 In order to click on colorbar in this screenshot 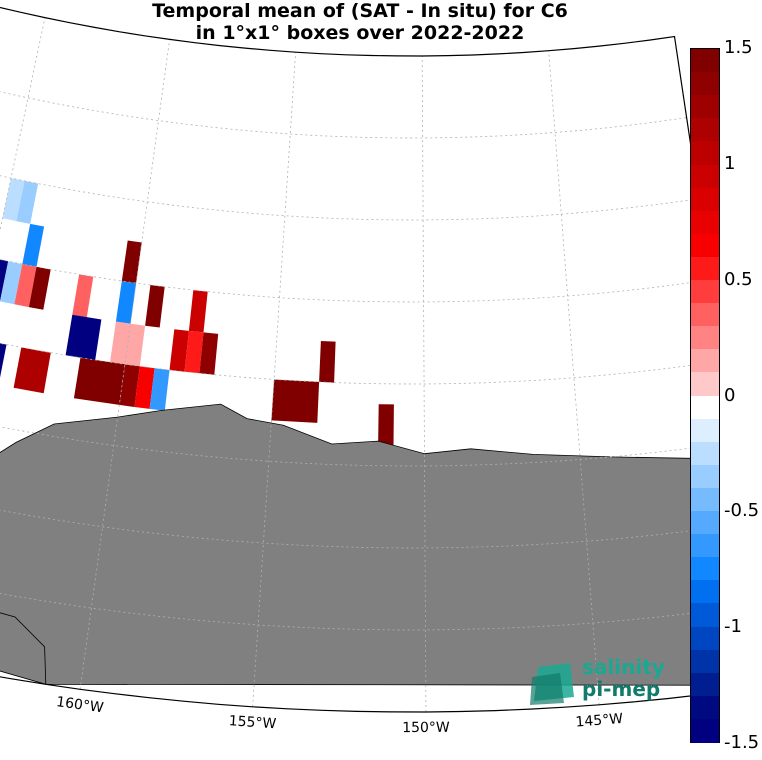, I will do `click(705, 395)`.